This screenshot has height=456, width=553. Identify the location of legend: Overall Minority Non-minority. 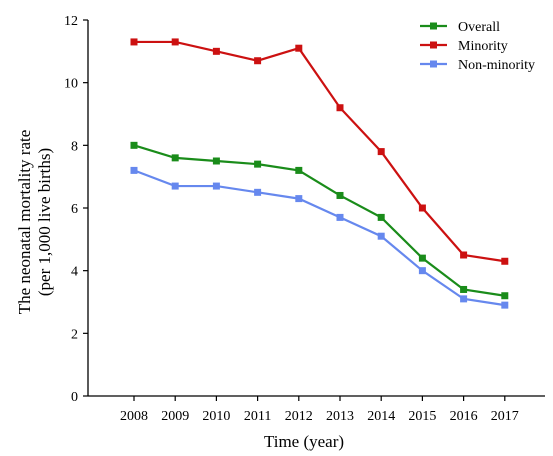
(477, 46).